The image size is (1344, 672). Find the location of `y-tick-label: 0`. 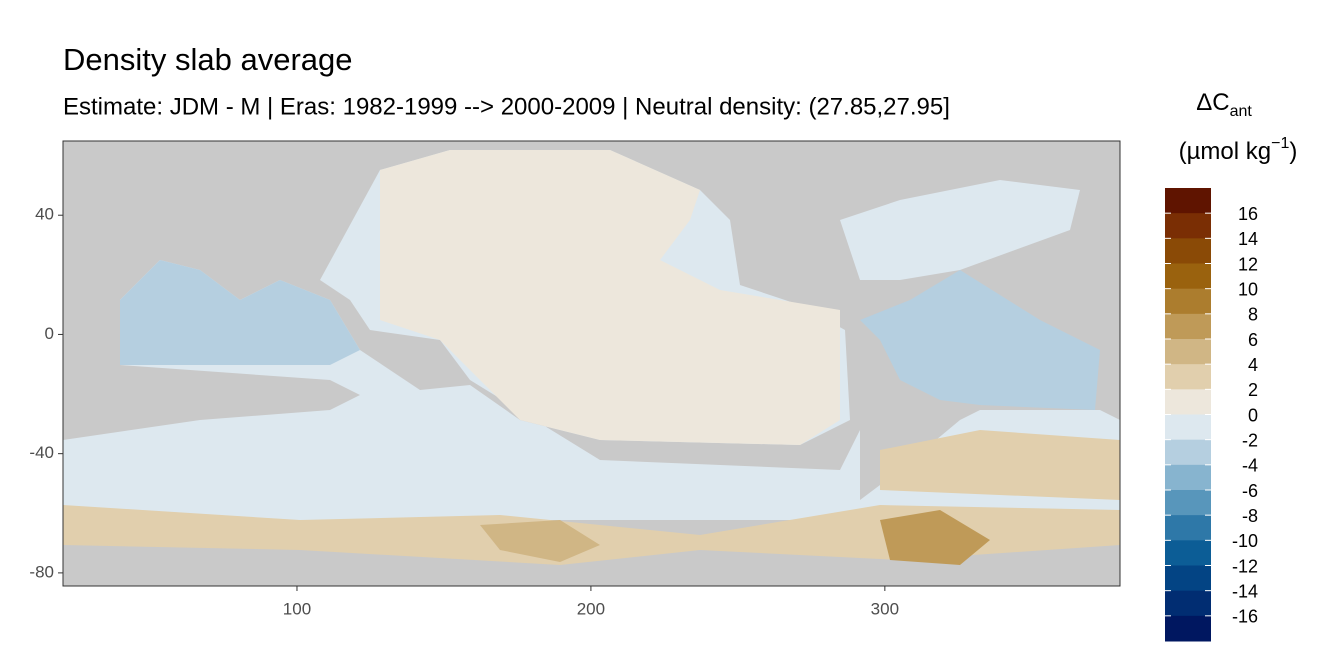

y-tick-label: 0 is located at coordinates (49, 333).